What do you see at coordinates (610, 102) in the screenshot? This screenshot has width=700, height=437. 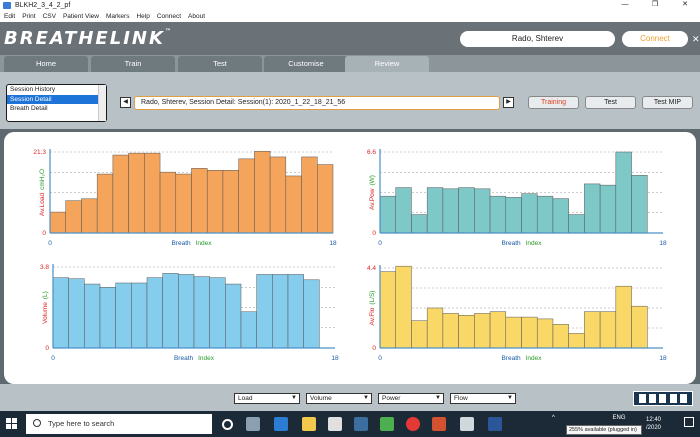 I see `test-button: Test` at bounding box center [610, 102].